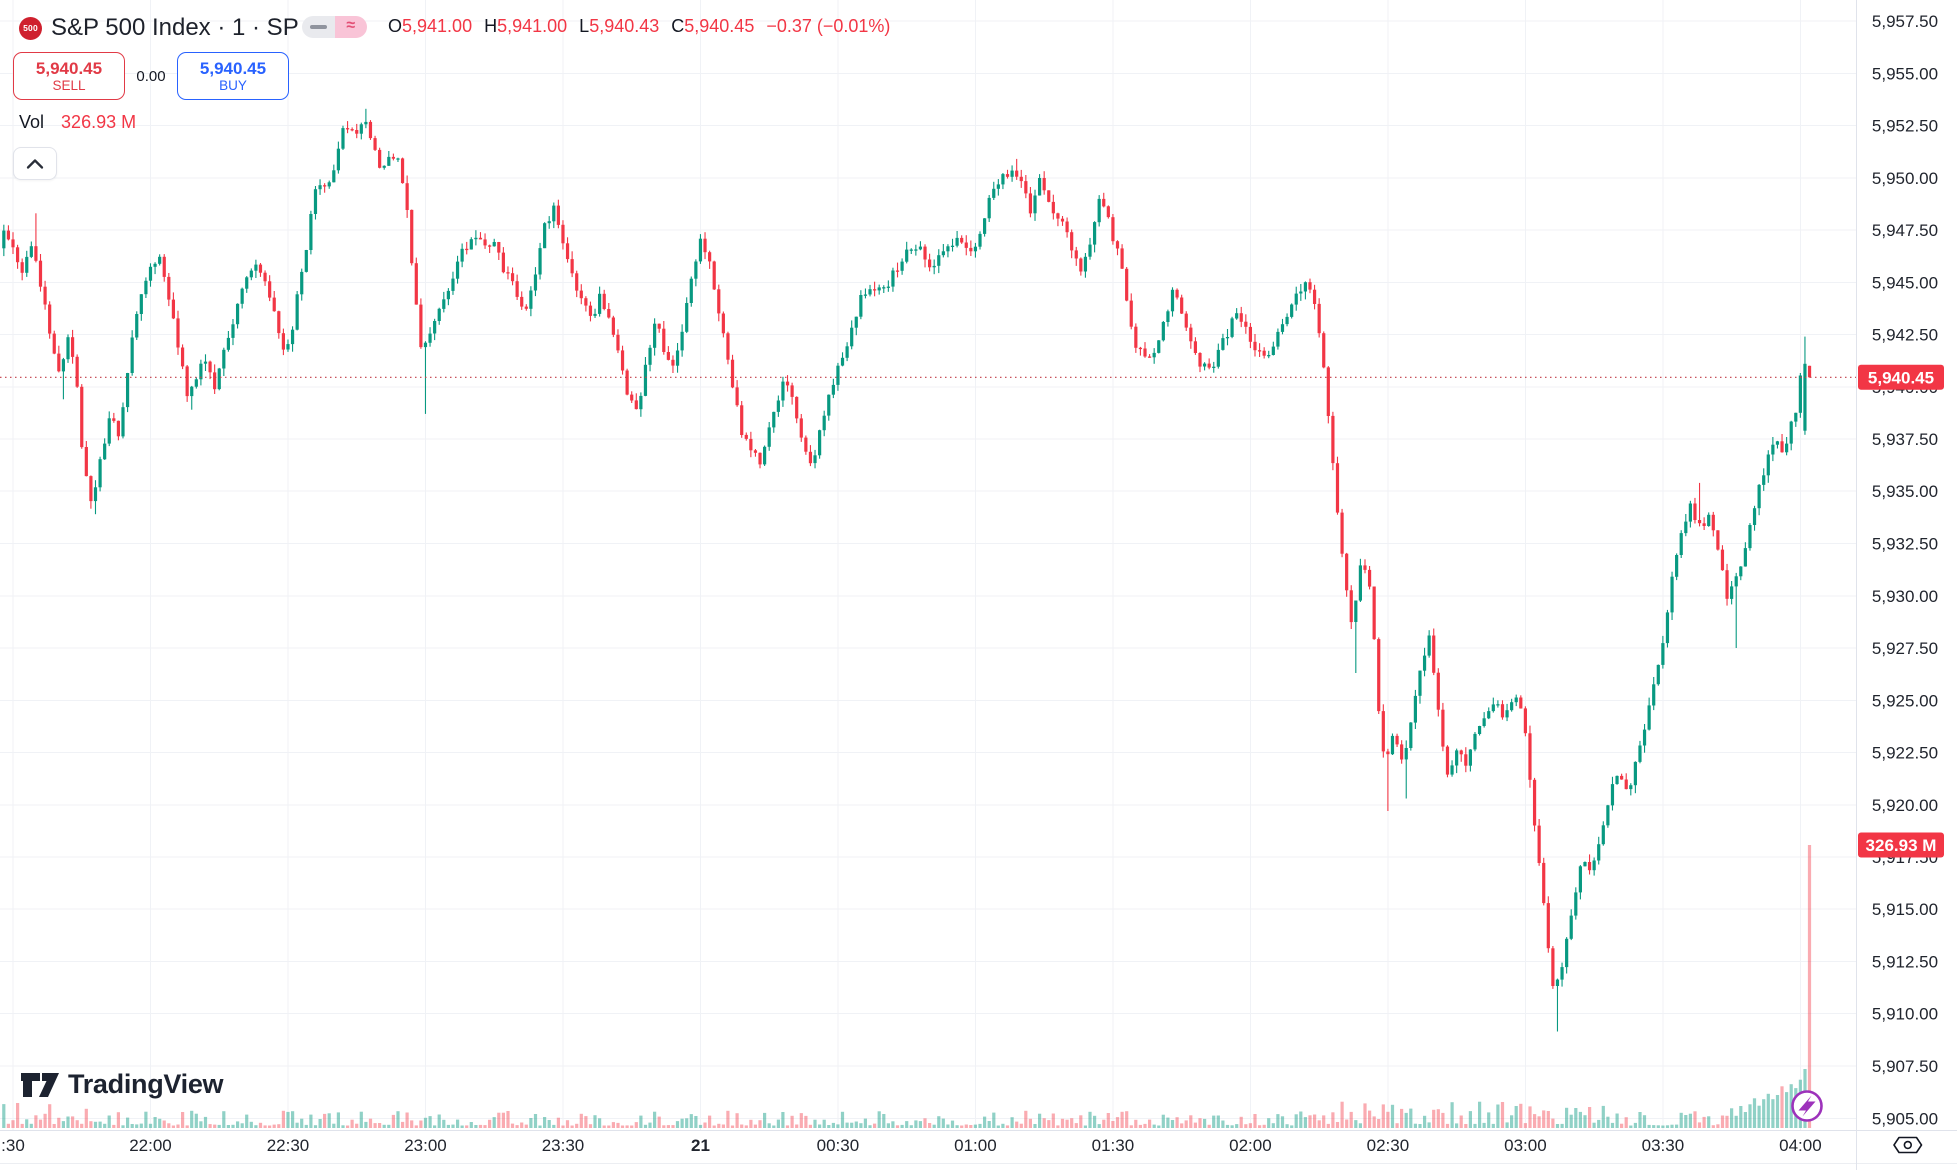 This screenshot has height=1170, width=1957. I want to click on volume-value: 326.93 M, so click(99, 122).